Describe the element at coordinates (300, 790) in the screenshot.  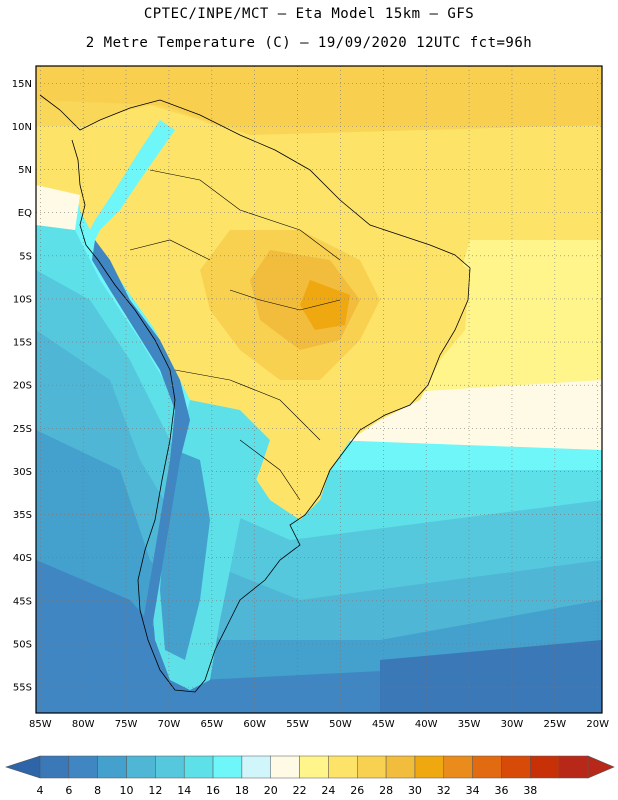
I see `colorbar-label: 22` at that location.